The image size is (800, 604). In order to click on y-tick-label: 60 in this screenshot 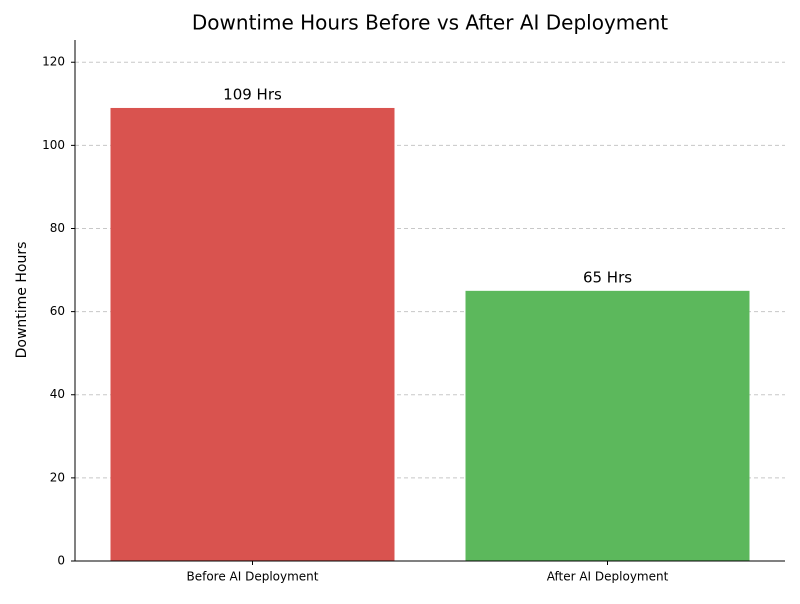, I will do `click(57, 311)`.